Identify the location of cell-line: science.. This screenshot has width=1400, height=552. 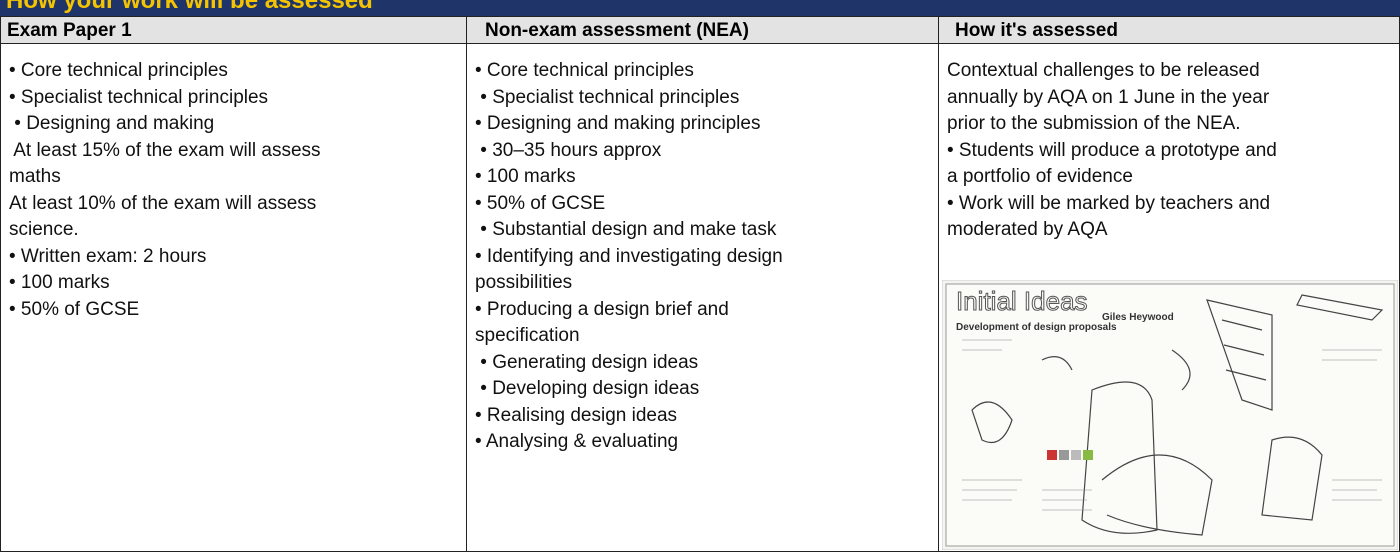
(44, 229).